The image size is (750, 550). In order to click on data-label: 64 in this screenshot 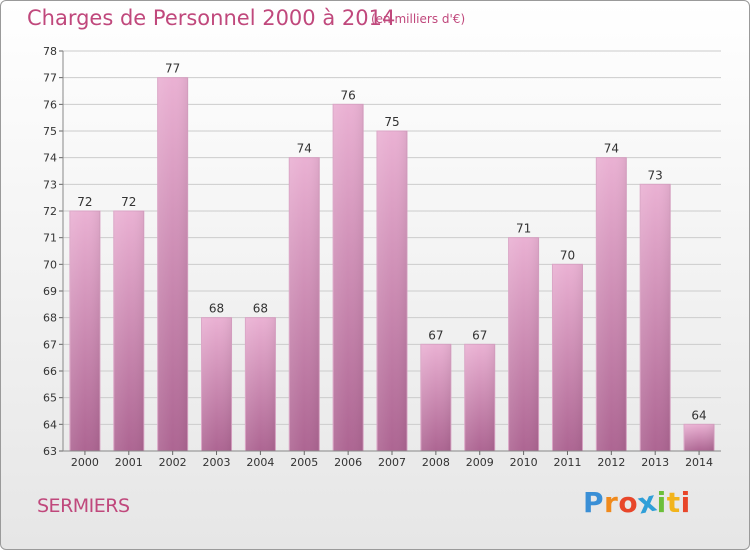, I will do `click(698, 415)`.